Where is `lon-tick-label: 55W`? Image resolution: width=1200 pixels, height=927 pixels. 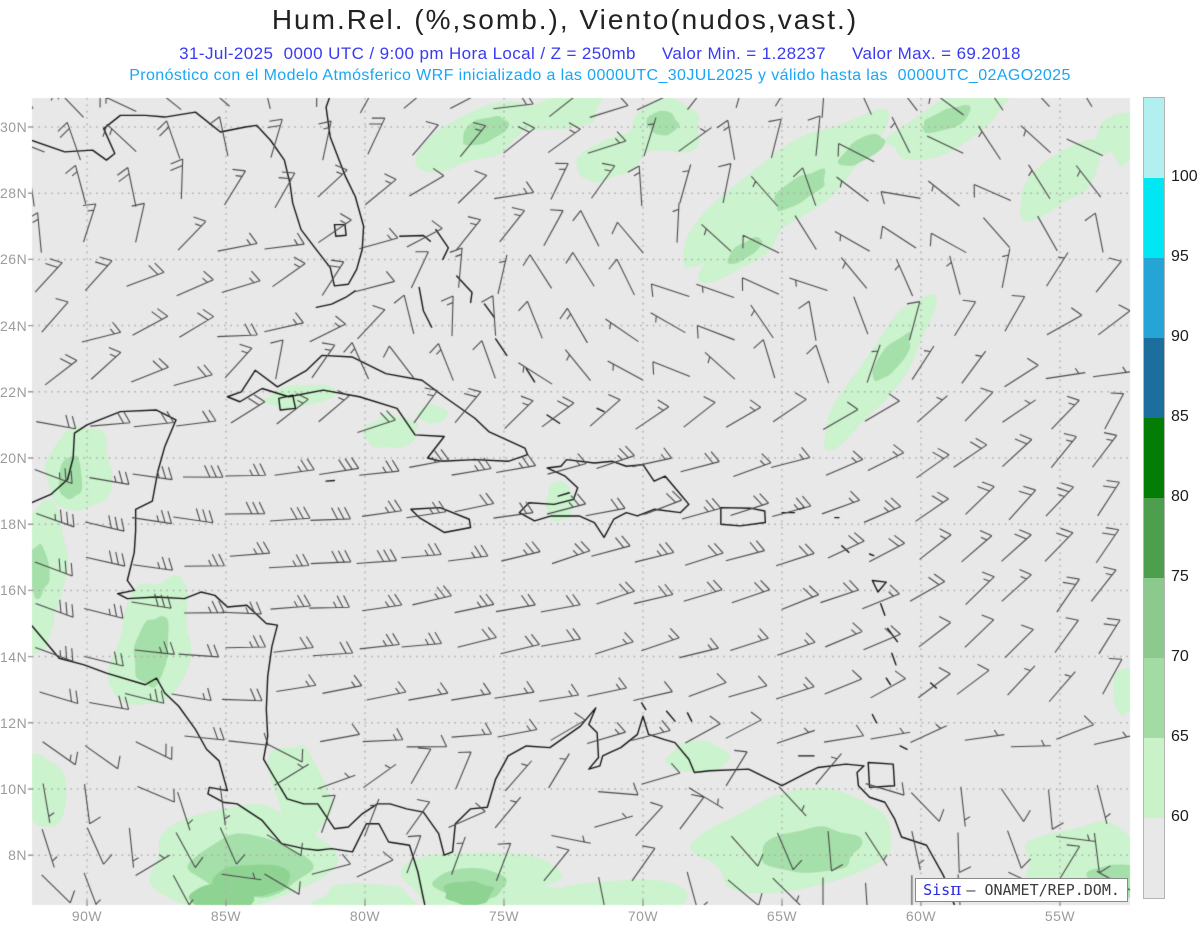
lon-tick-label: 55W is located at coordinates (1060, 916).